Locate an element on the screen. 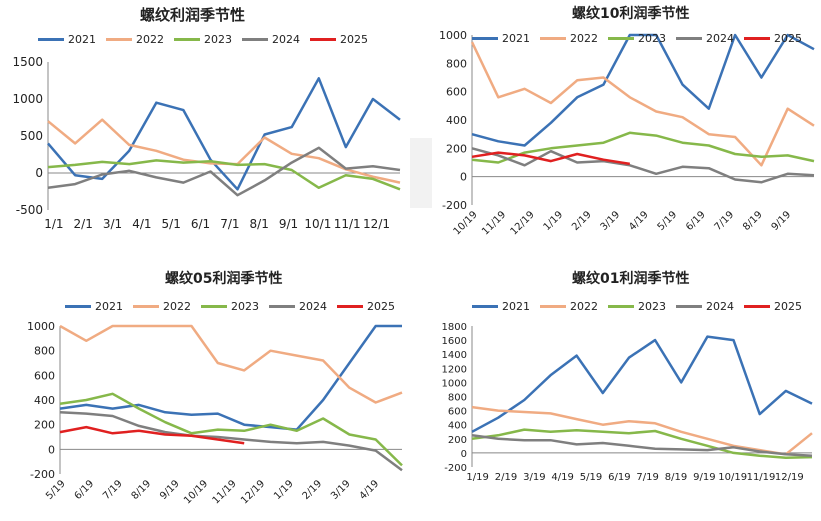 The width and height of the screenshot is (821, 521). x-tick-label: 12/19 is located at coordinates (789, 477).